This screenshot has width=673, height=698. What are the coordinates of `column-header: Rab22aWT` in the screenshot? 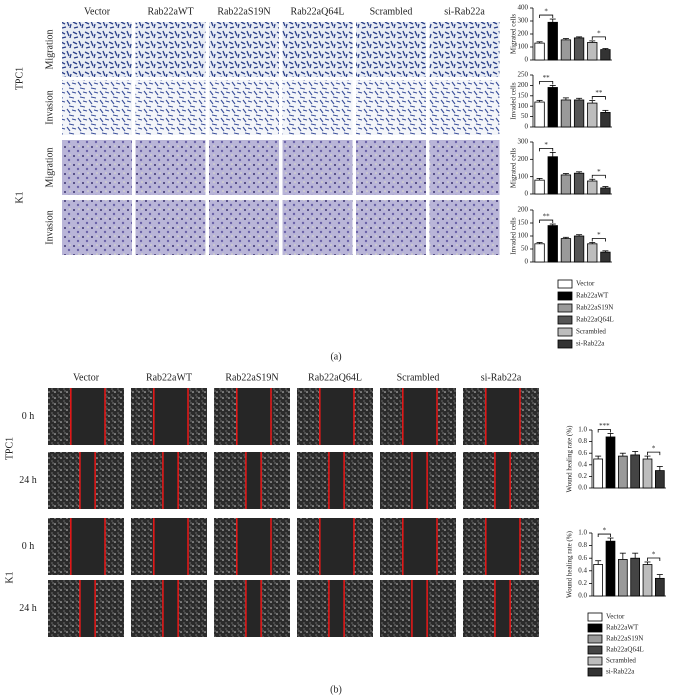 It's located at (170, 11).